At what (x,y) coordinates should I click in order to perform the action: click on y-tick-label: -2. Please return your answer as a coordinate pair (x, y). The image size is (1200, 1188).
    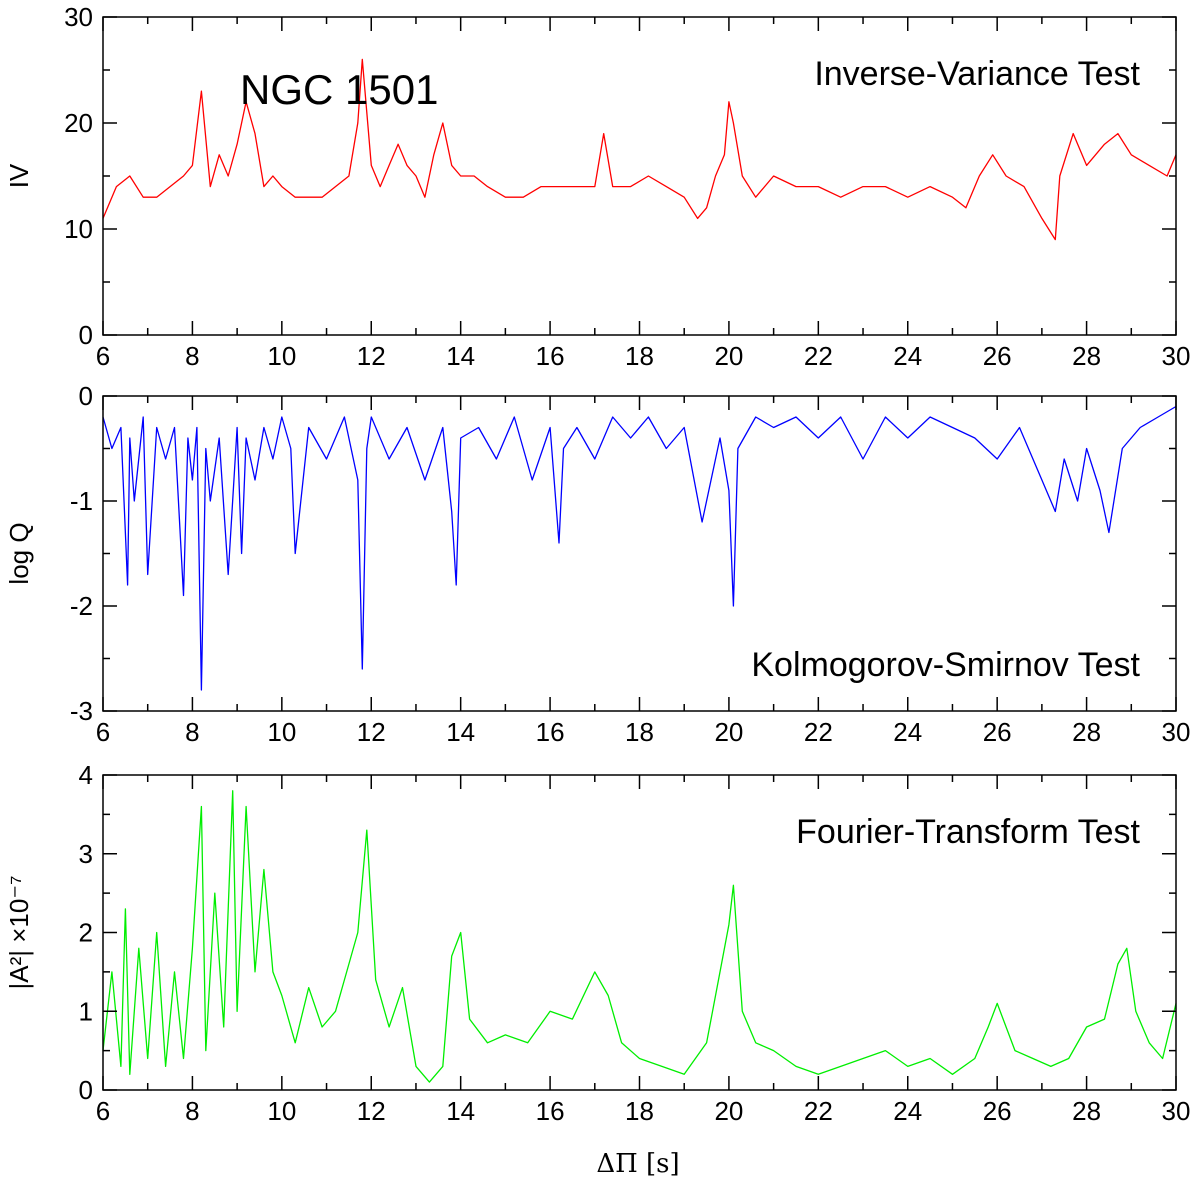
    Looking at the image, I should click on (81, 606).